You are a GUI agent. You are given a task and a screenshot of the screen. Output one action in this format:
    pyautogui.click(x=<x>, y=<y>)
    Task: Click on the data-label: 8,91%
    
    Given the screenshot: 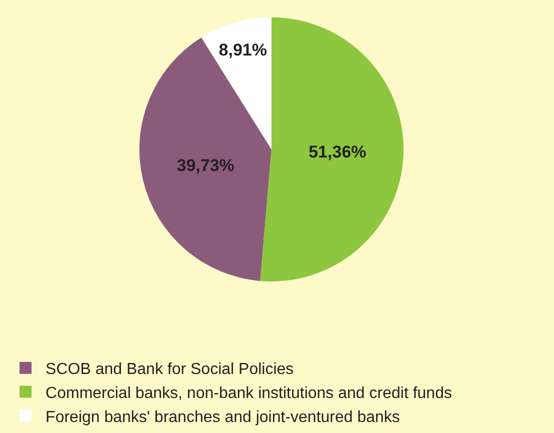 What is the action you would take?
    pyautogui.click(x=242, y=50)
    